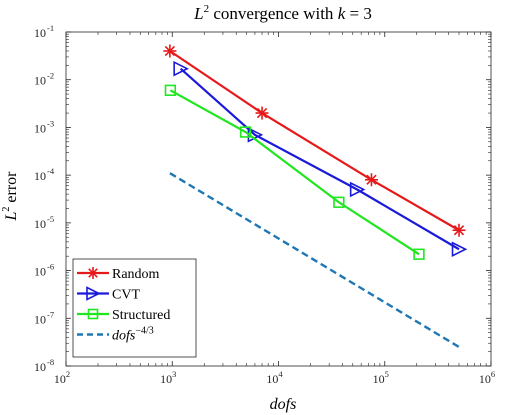 The height and width of the screenshot is (415, 507). I want to click on y-tick-label-exp: -3, so click(50, 123).